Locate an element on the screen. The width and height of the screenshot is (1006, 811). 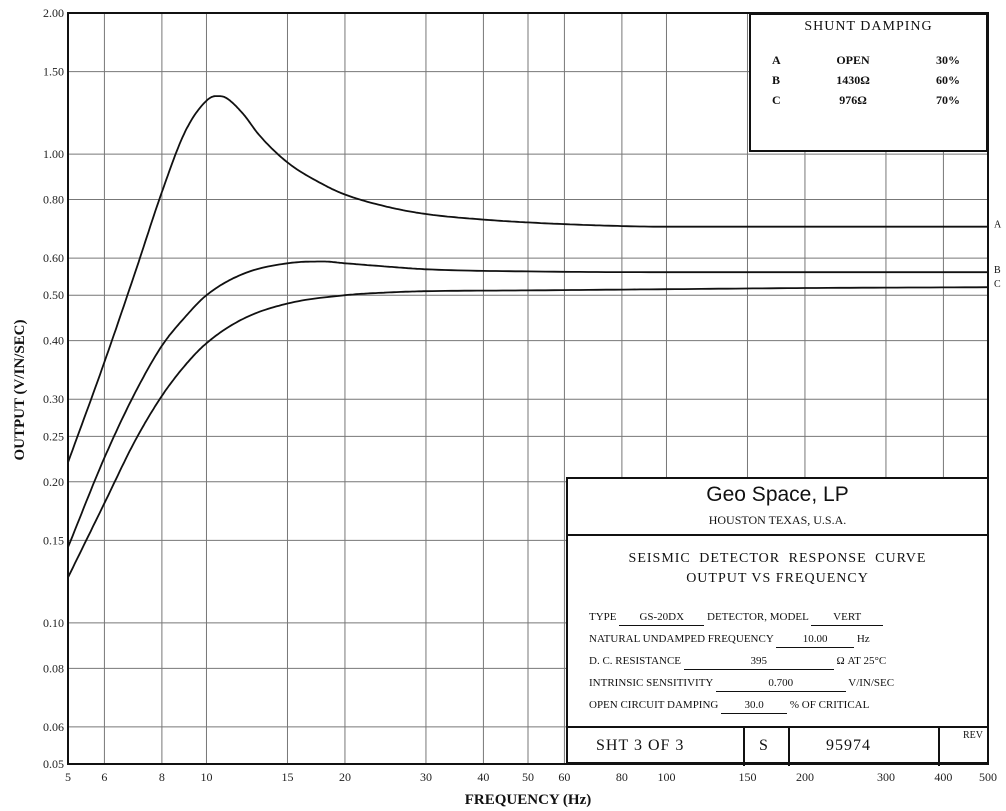
natural-frequency-label: NATURAL UNDAMPED FREQUENCY is located at coordinates (681, 639).